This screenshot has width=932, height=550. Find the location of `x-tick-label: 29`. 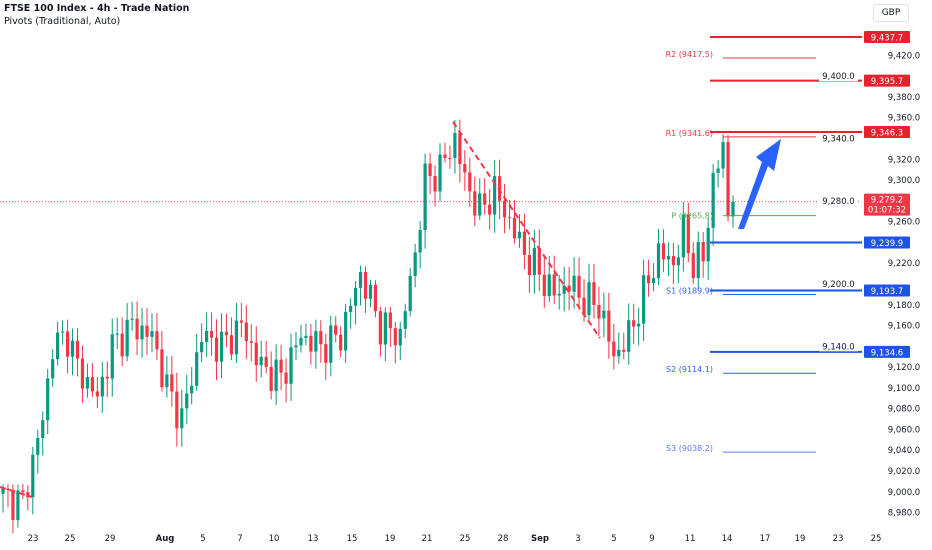

x-tick-label: 29 is located at coordinates (110, 539).